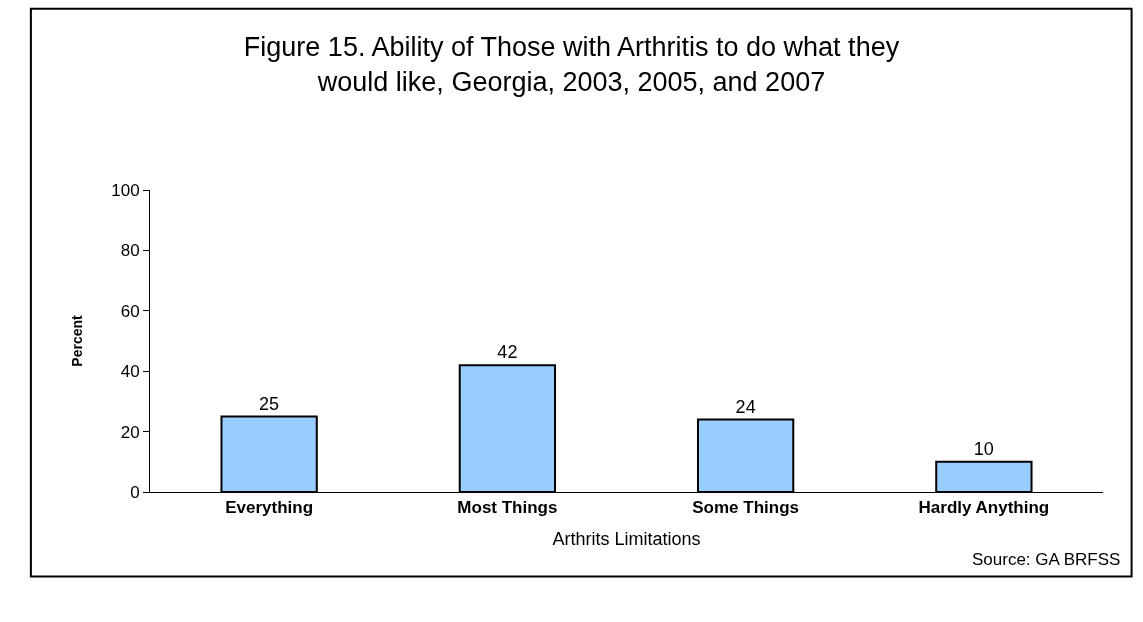 This screenshot has width=1143, height=622. What do you see at coordinates (130, 372) in the screenshot?
I see `y-tick-label: 40` at bounding box center [130, 372].